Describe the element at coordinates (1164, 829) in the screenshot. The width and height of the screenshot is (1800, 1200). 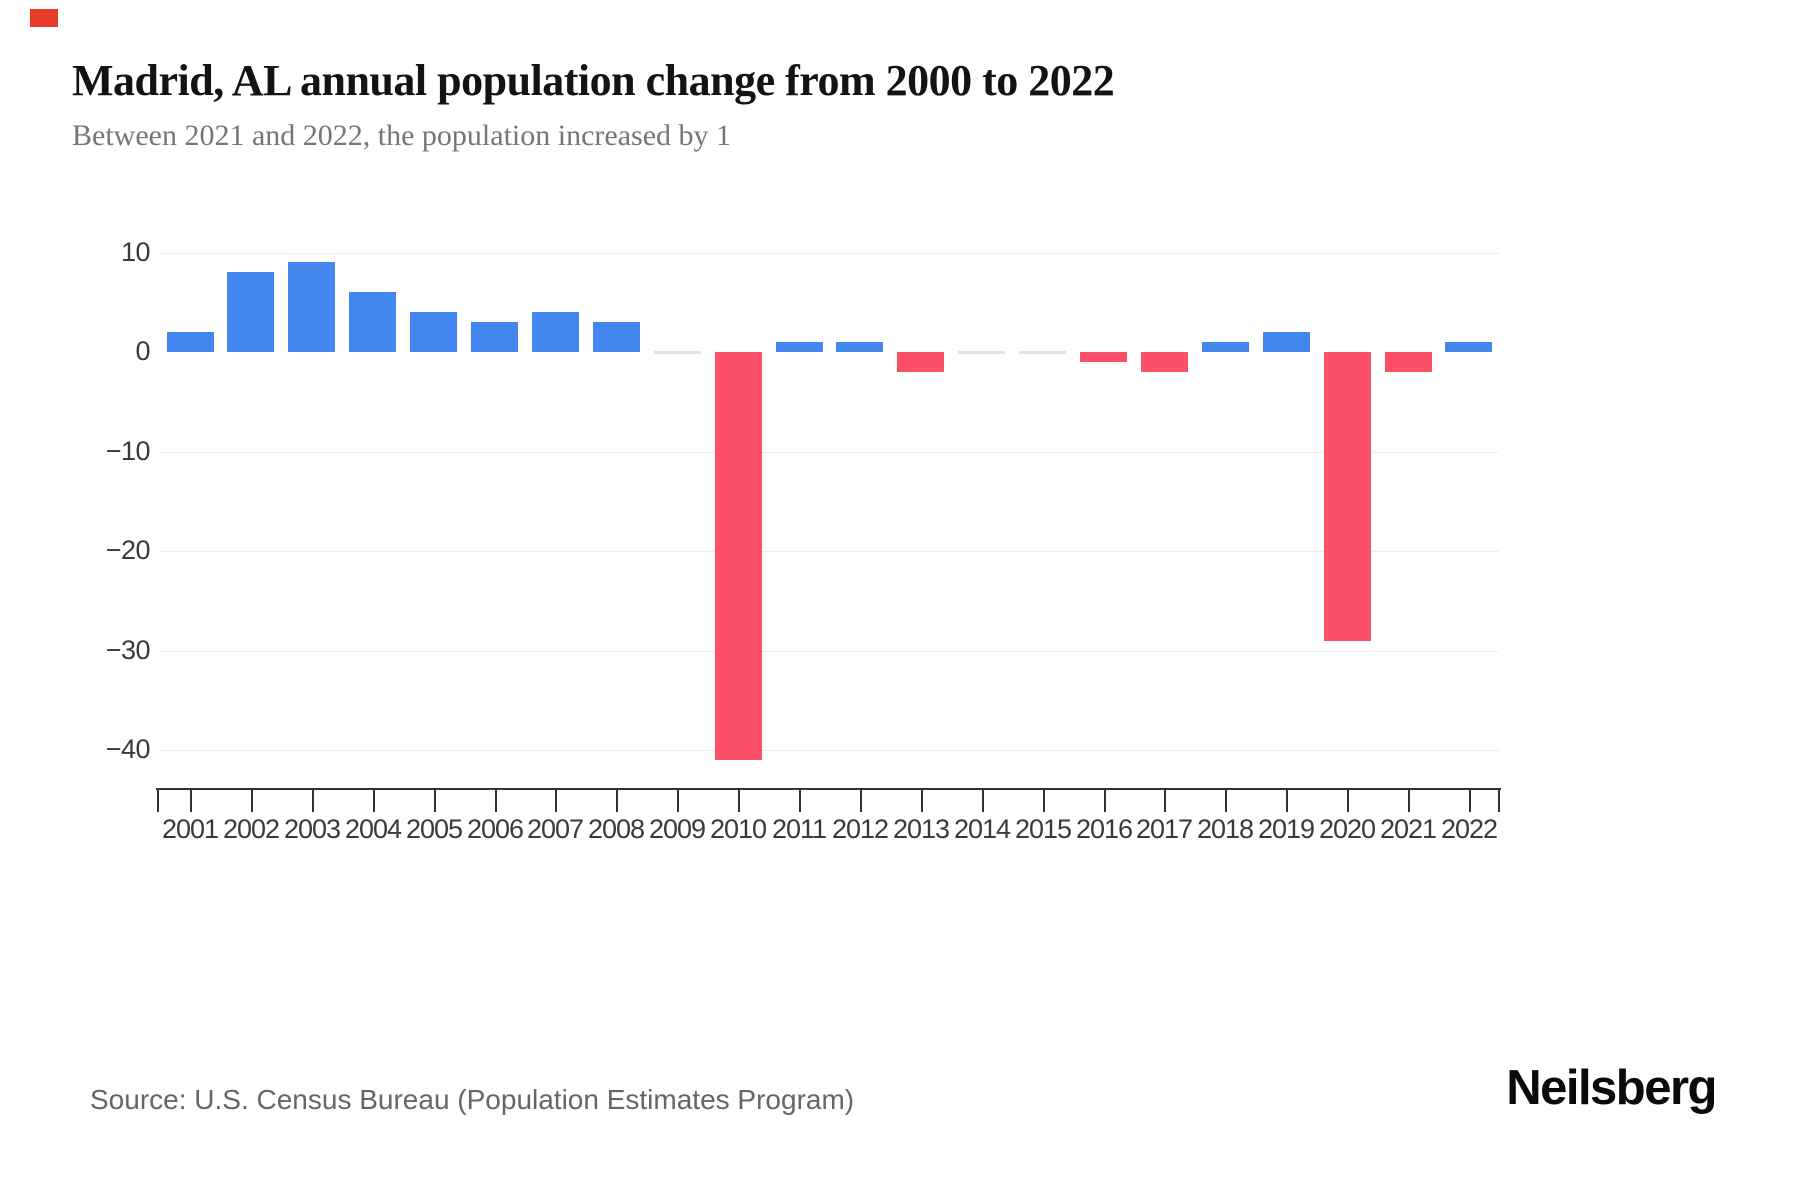
I see `x-axis-year-label: 2017` at that location.